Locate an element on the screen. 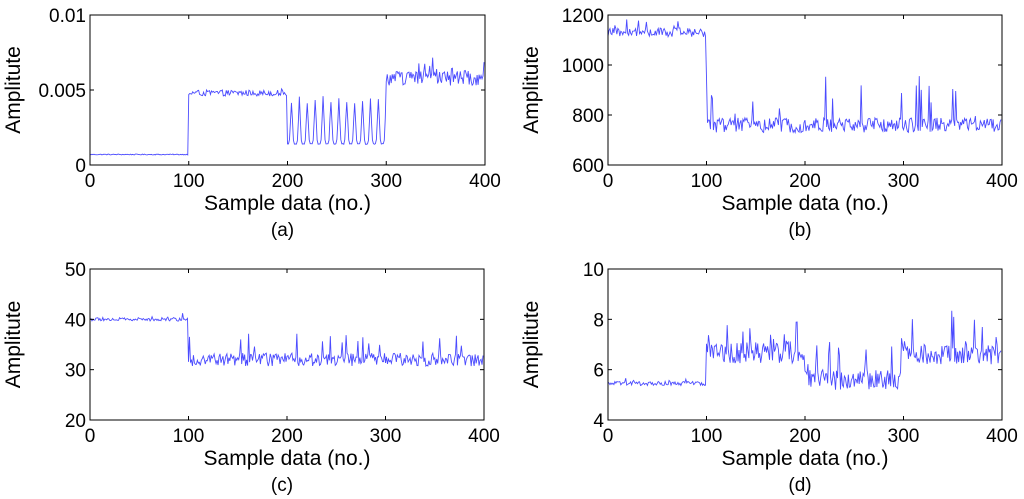  panel-caption: (d) is located at coordinates (799, 485).